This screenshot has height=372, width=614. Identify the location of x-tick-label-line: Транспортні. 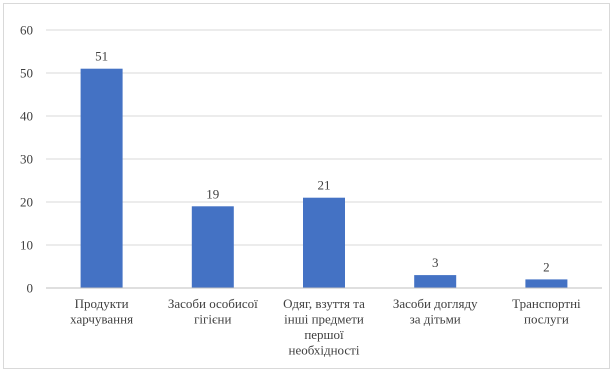
(546, 303).